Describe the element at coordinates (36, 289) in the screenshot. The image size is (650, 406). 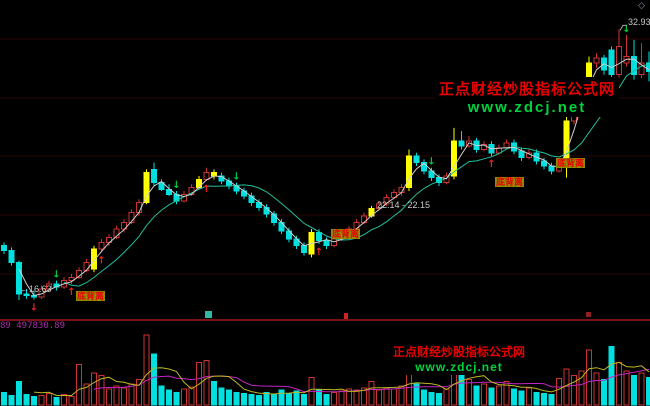
I see `price-label-low: ←16.63` at that location.